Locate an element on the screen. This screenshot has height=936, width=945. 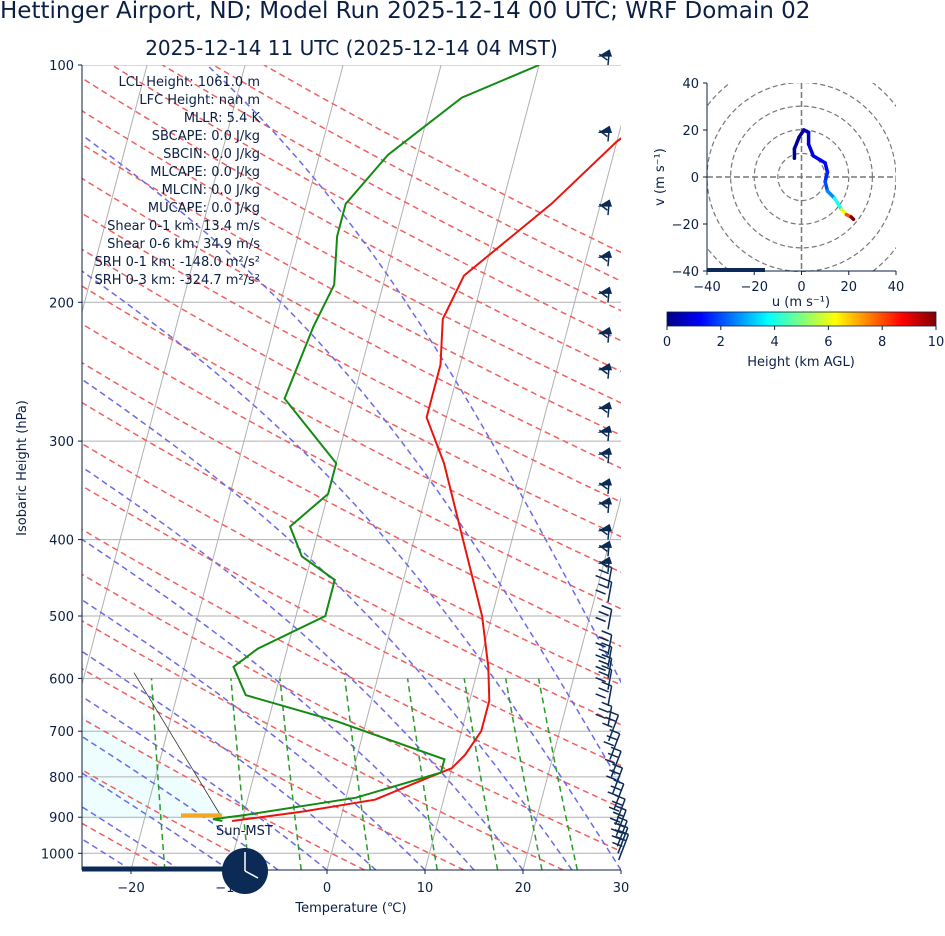
x-tick-label: 30 is located at coordinates (621, 888).